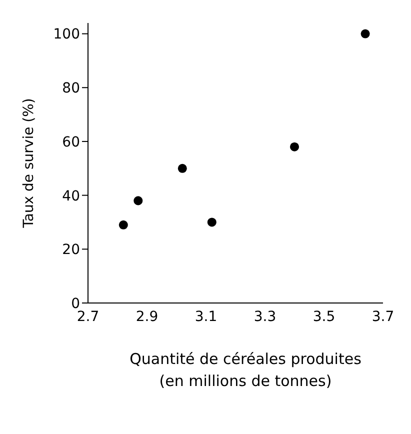 The height and width of the screenshot is (434, 411). Describe the element at coordinates (71, 88) in the screenshot. I see `y-tick-label: 80` at that location.